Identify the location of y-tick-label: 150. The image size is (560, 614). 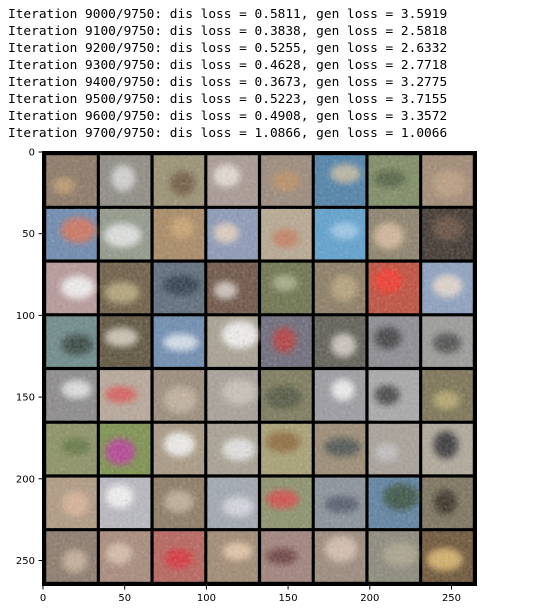
(25, 398).